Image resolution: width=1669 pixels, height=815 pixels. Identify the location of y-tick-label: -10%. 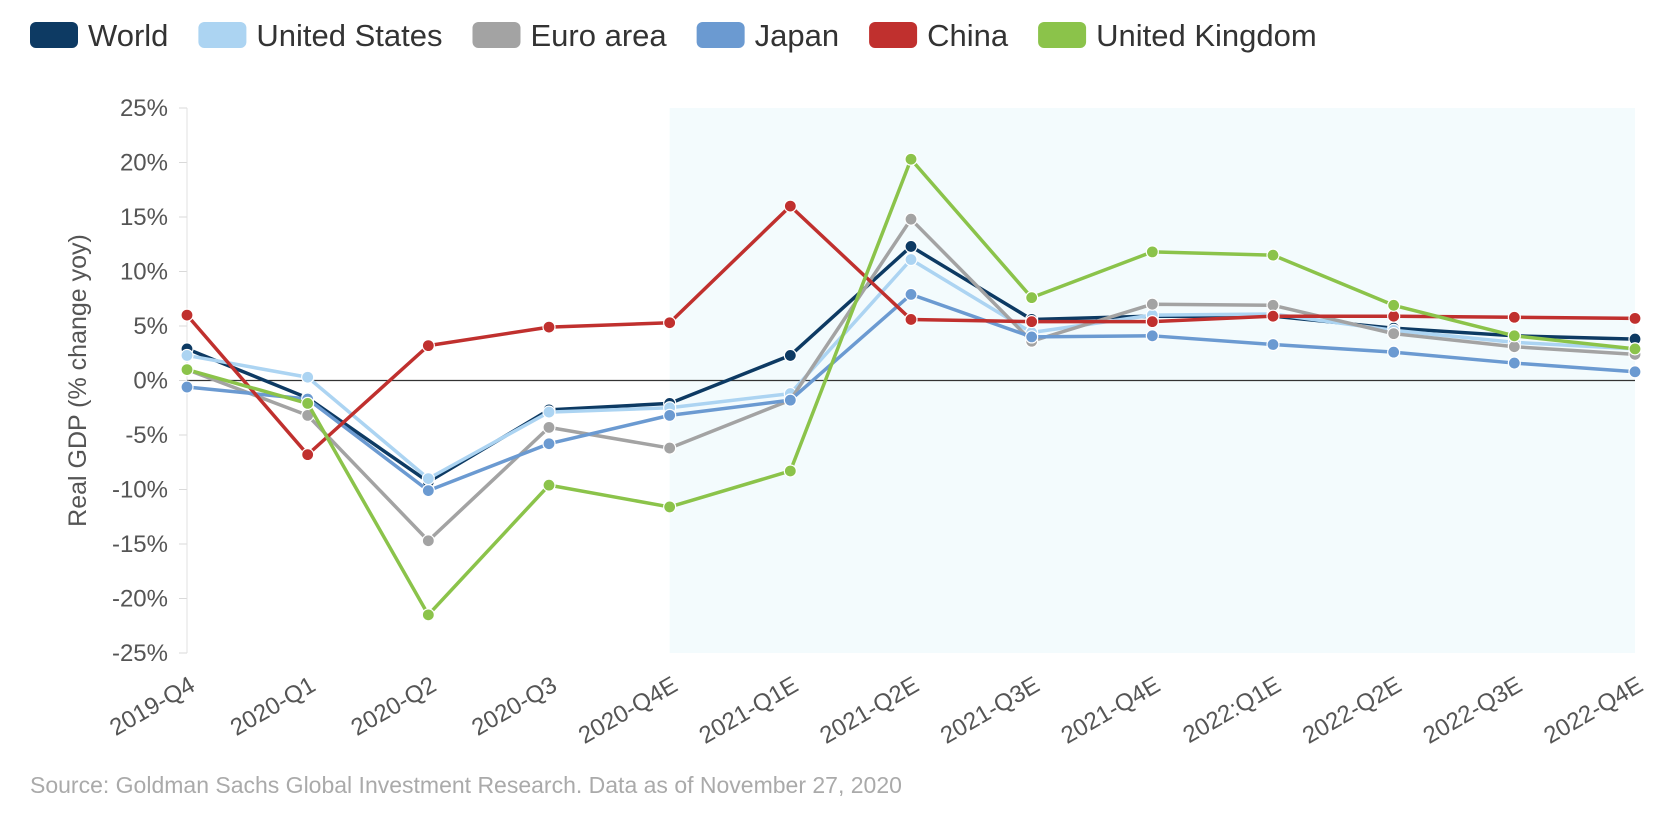
(140, 490).